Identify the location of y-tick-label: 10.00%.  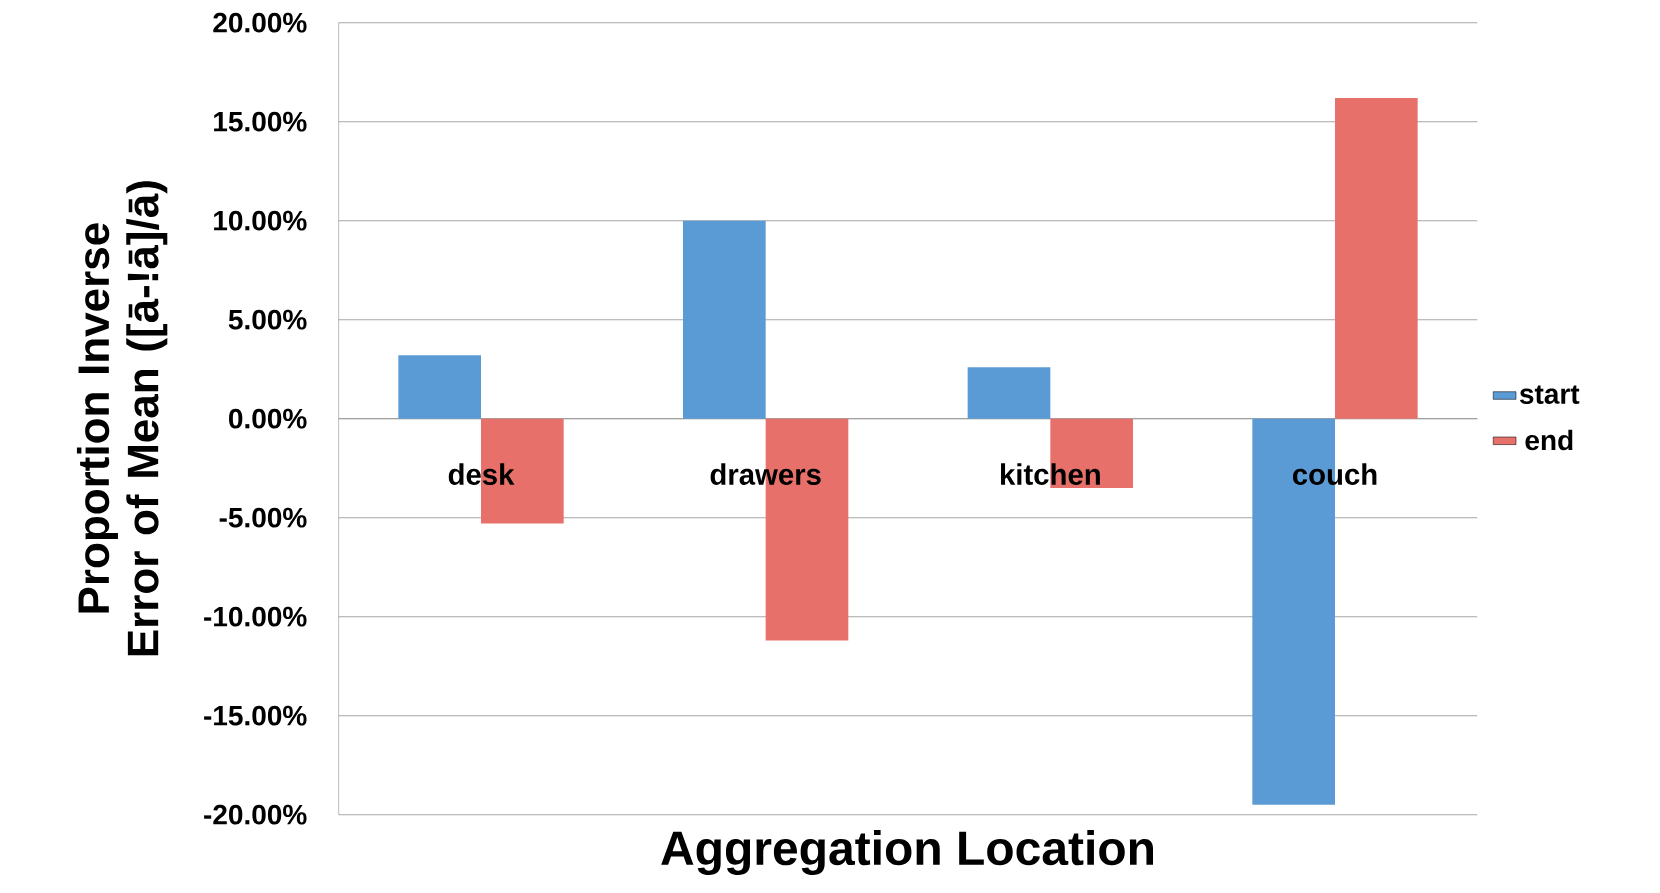
(260, 220).